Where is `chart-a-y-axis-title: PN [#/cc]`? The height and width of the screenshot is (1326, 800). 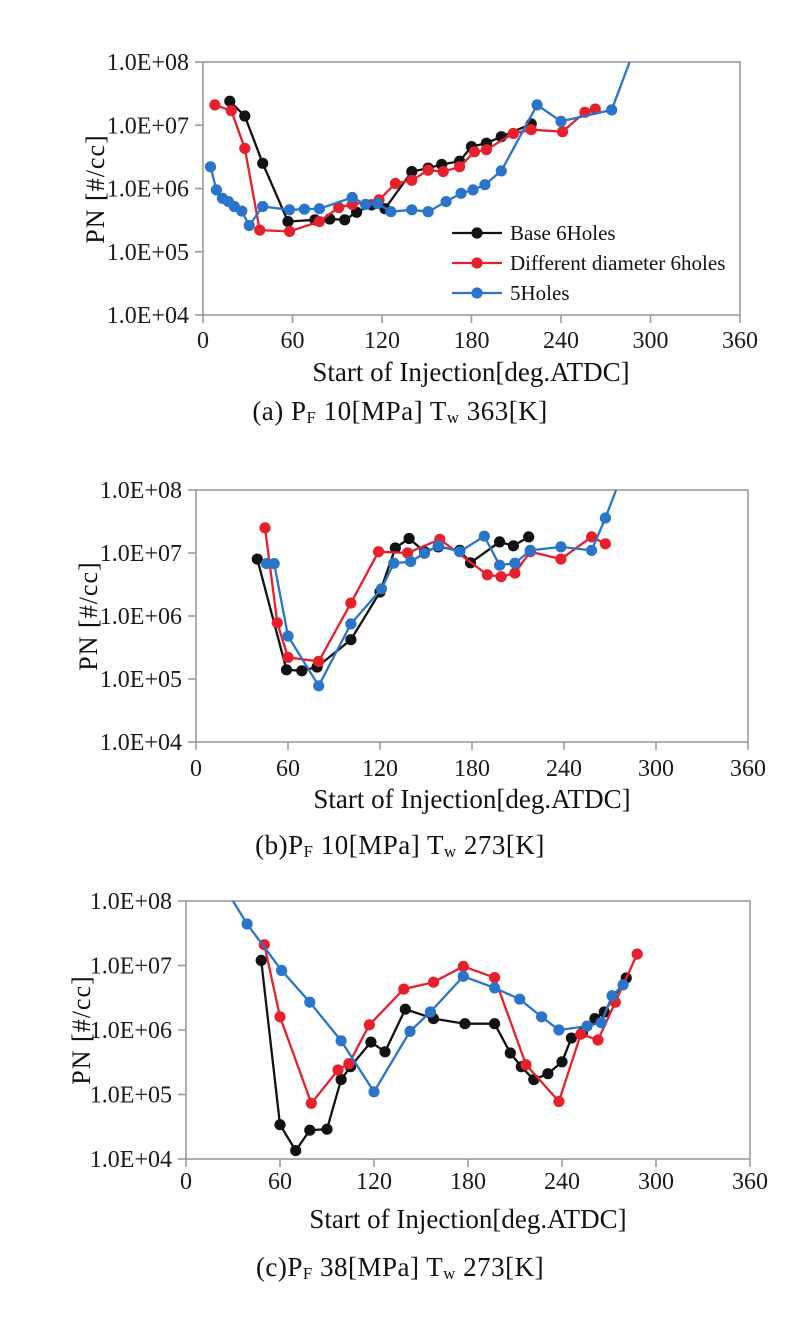
chart-a-y-axis-title: PN [#/cc] is located at coordinates (95, 188).